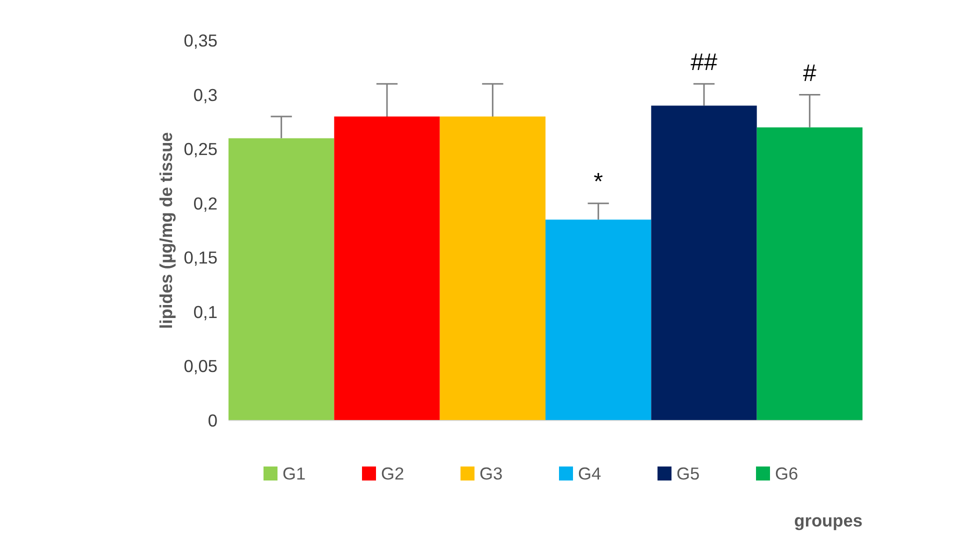  Describe the element at coordinates (205, 312) in the screenshot. I see `y-tick-label: 0,1` at that location.